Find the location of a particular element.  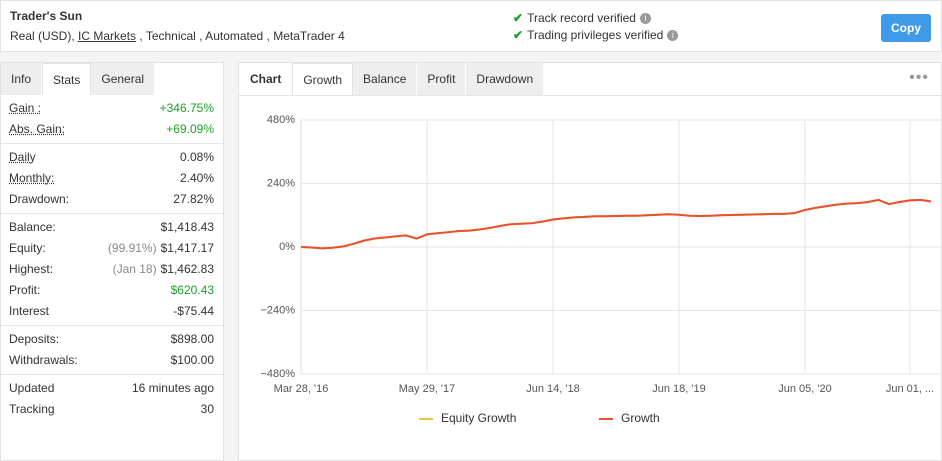

stat-group: Gain : +346.75% Abs. Gain: +69.09% is located at coordinates (112, 119).